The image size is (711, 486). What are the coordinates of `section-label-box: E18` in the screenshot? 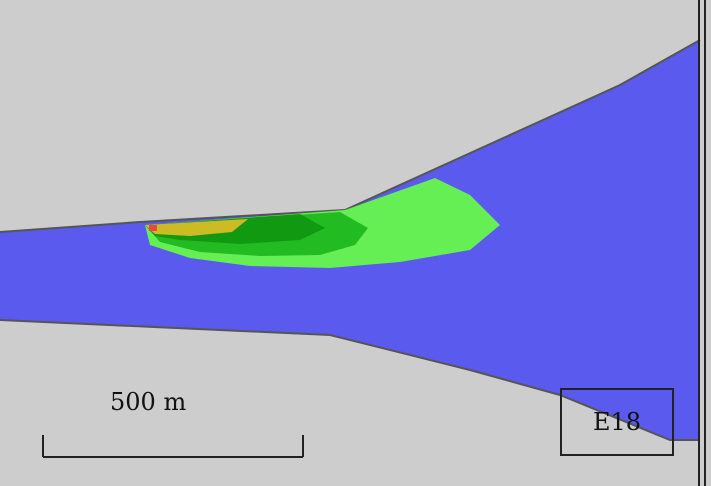 It's located at (617, 422).